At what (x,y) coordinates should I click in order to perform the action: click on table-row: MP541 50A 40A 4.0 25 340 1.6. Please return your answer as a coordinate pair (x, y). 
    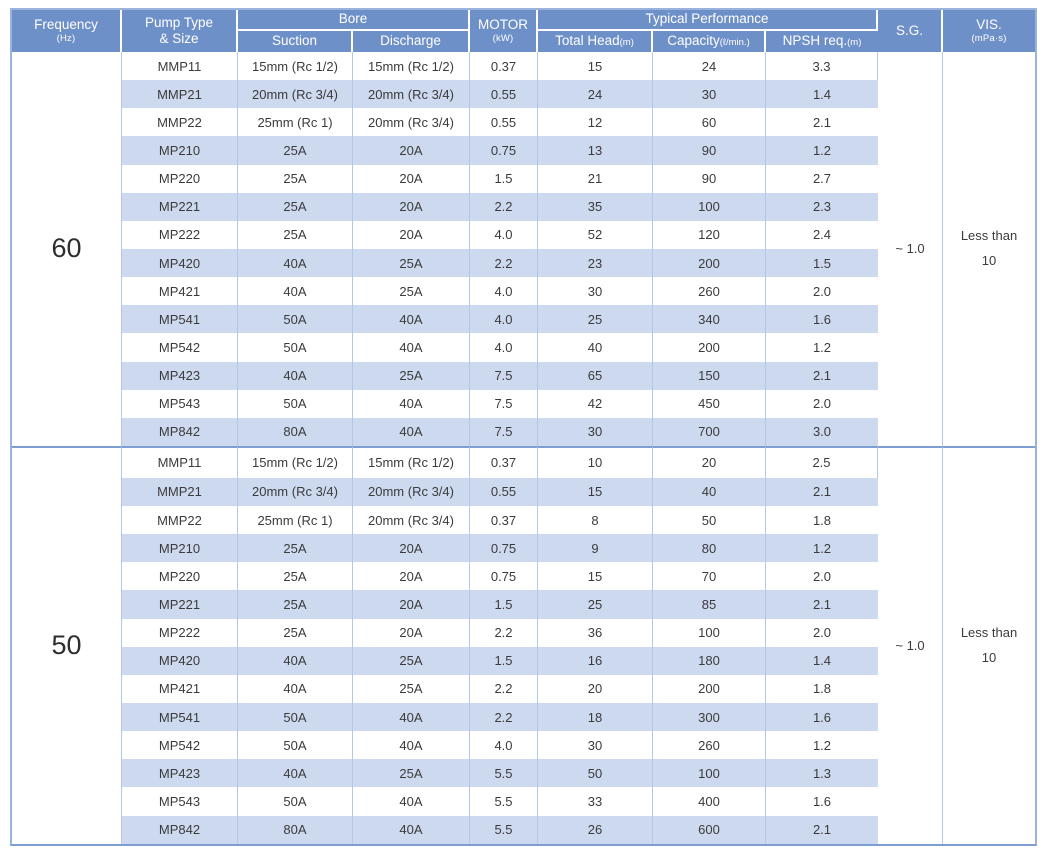
    Looking at the image, I should click on (523, 319).